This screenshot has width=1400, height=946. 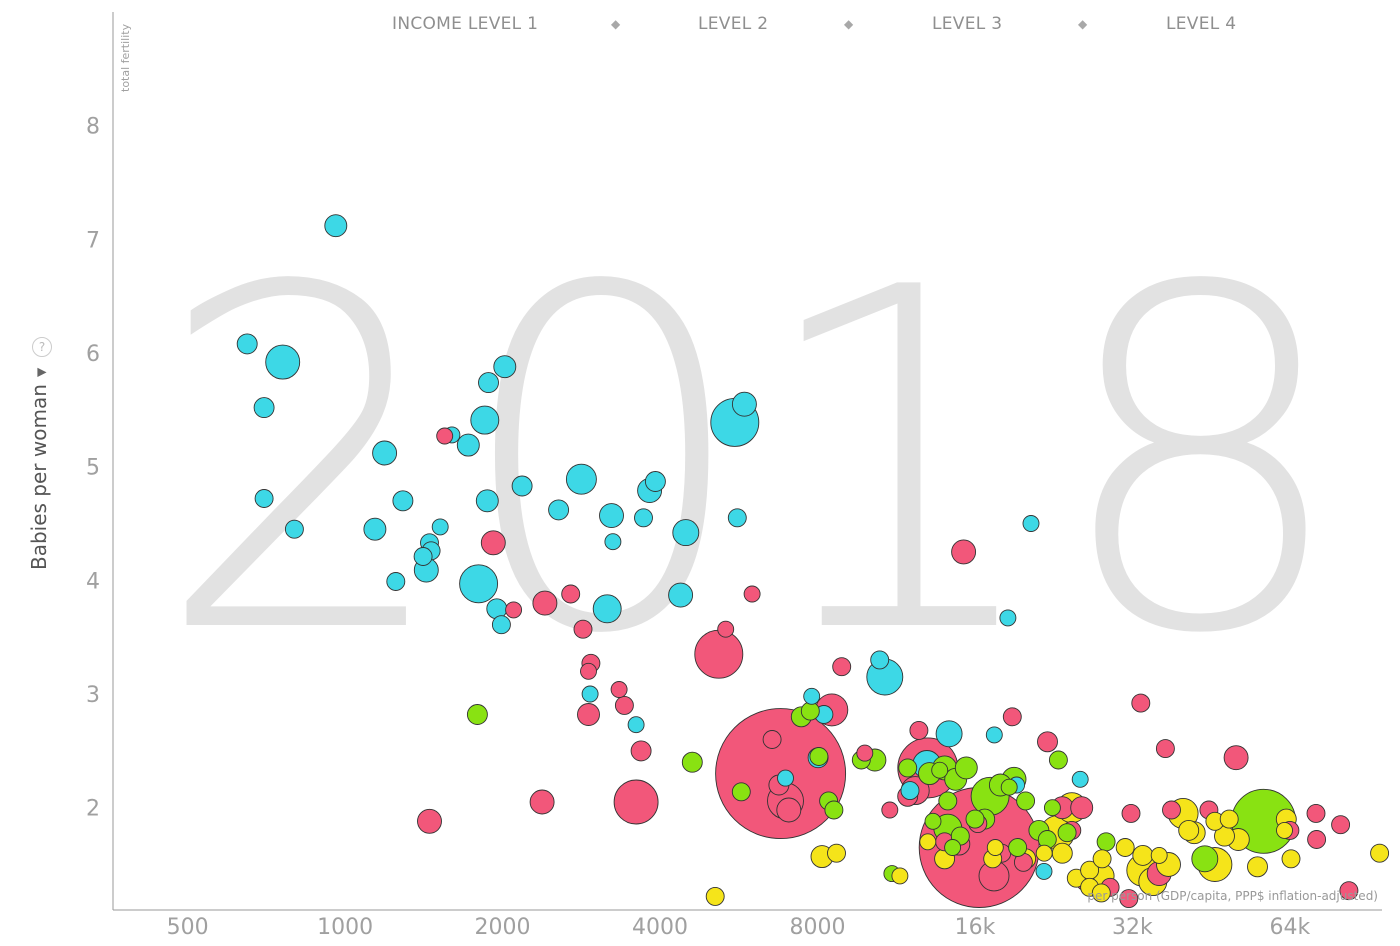 What do you see at coordinates (733, 24) in the screenshot?
I see `legend-level-2: LEVEL 2` at bounding box center [733, 24].